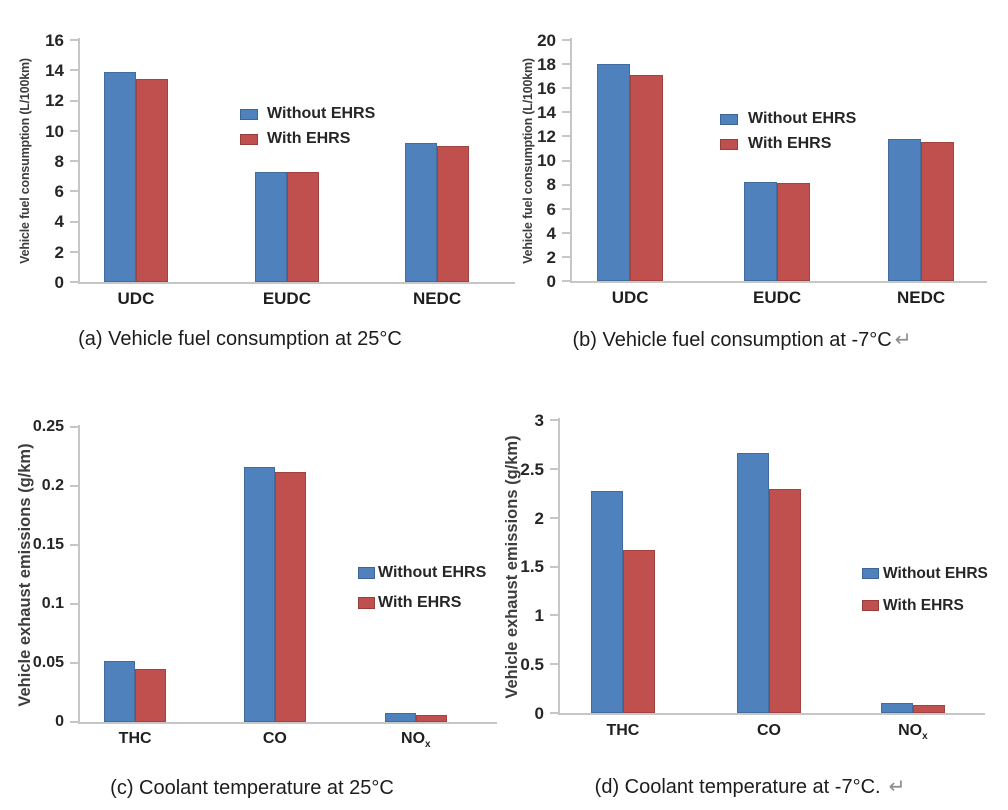 The image size is (1008, 810). I want to click on y-tick-label: 2.5, so click(532, 469).